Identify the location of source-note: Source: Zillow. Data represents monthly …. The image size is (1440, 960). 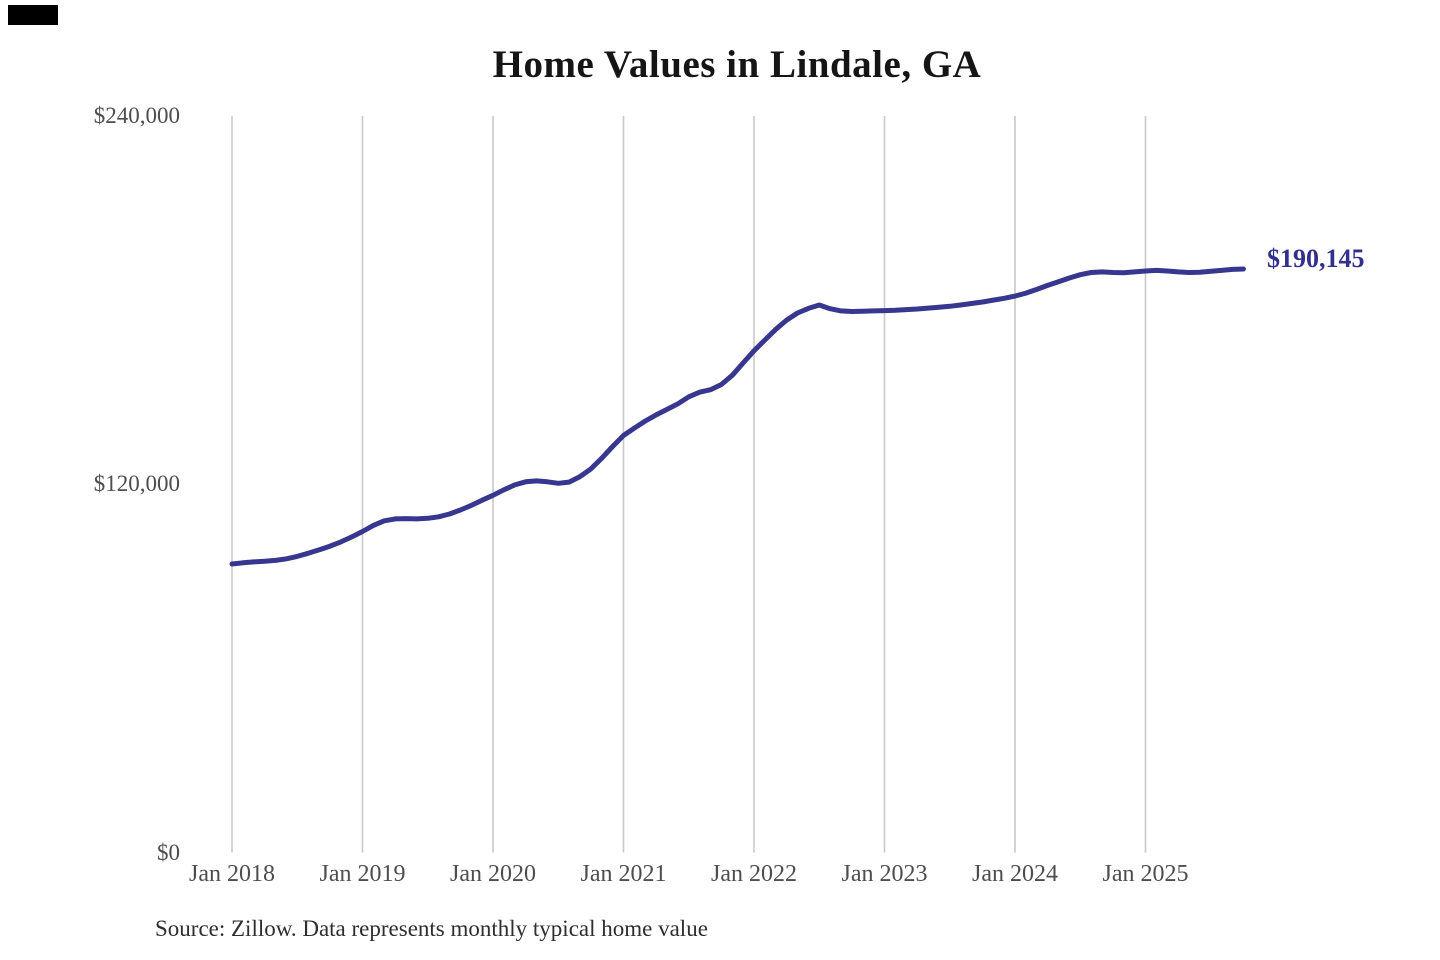
(431, 928).